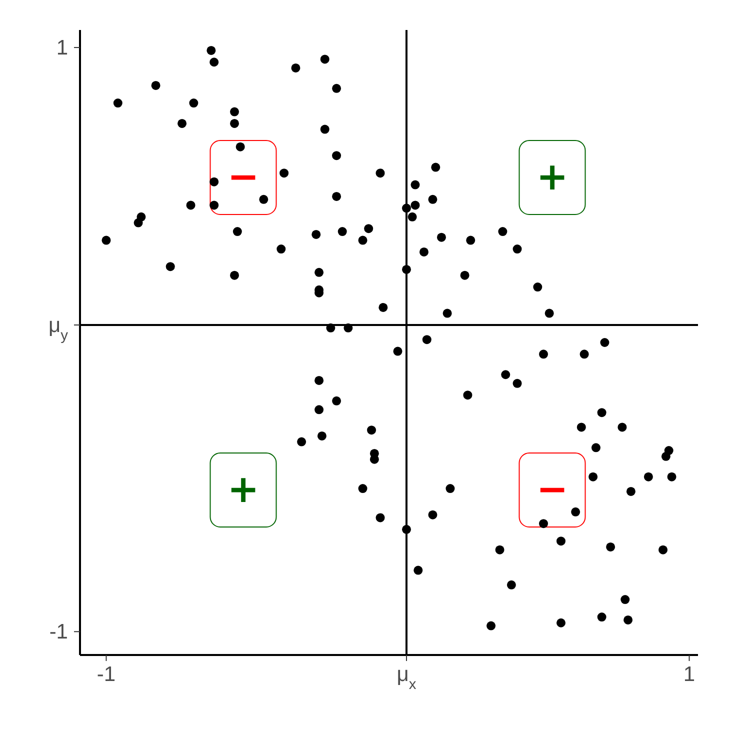  I want to click on y-tick-label: -1, so click(58, 632).